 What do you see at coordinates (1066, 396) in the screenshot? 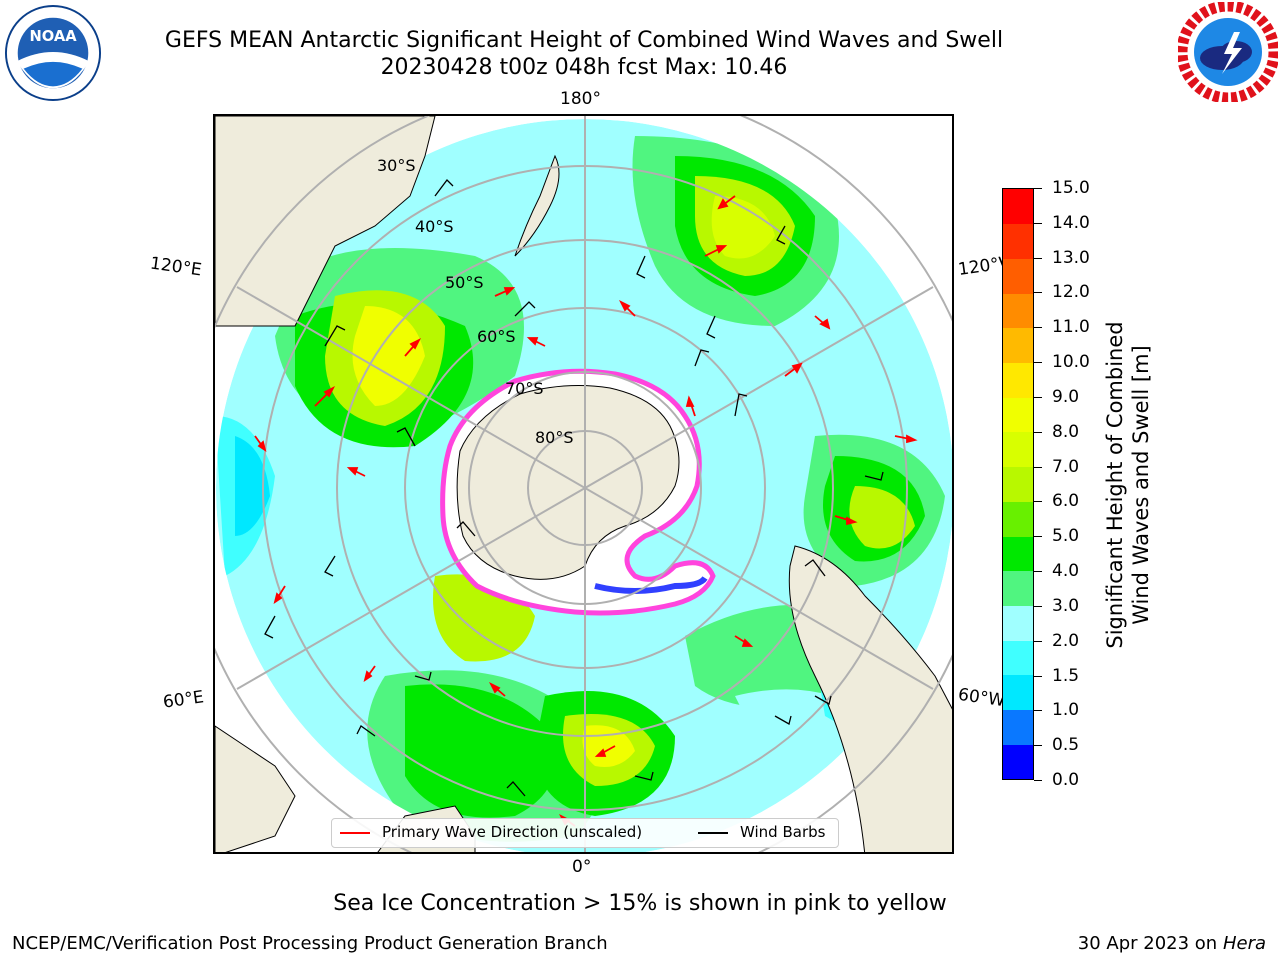
I see `colorbar-tick-label: 9.0` at bounding box center [1066, 396].